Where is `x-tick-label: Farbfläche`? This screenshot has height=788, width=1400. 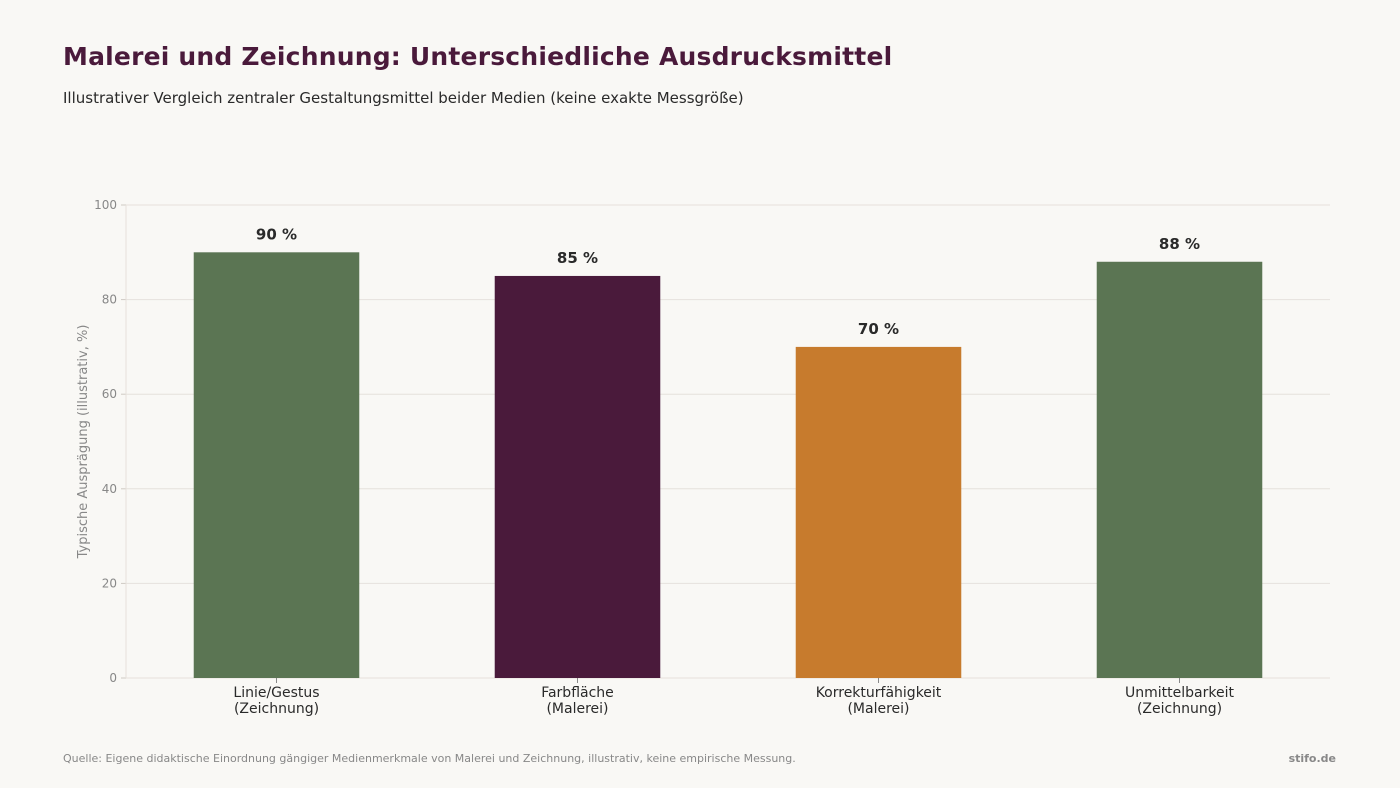
x-tick-label: Farbfläche is located at coordinates (577, 693).